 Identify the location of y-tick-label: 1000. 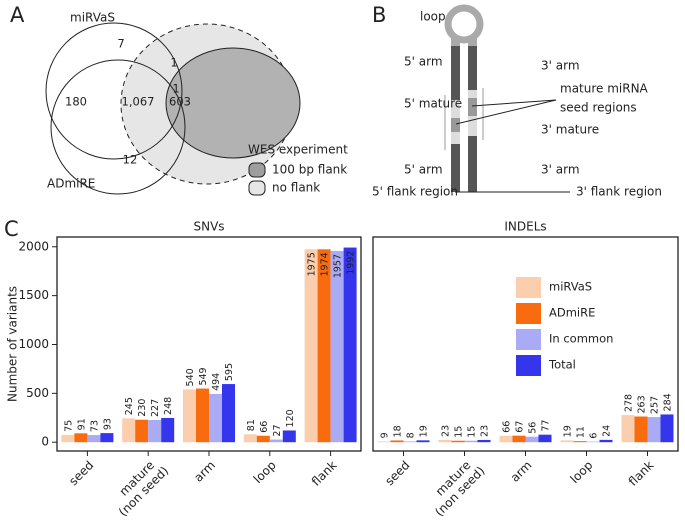
(33, 344).